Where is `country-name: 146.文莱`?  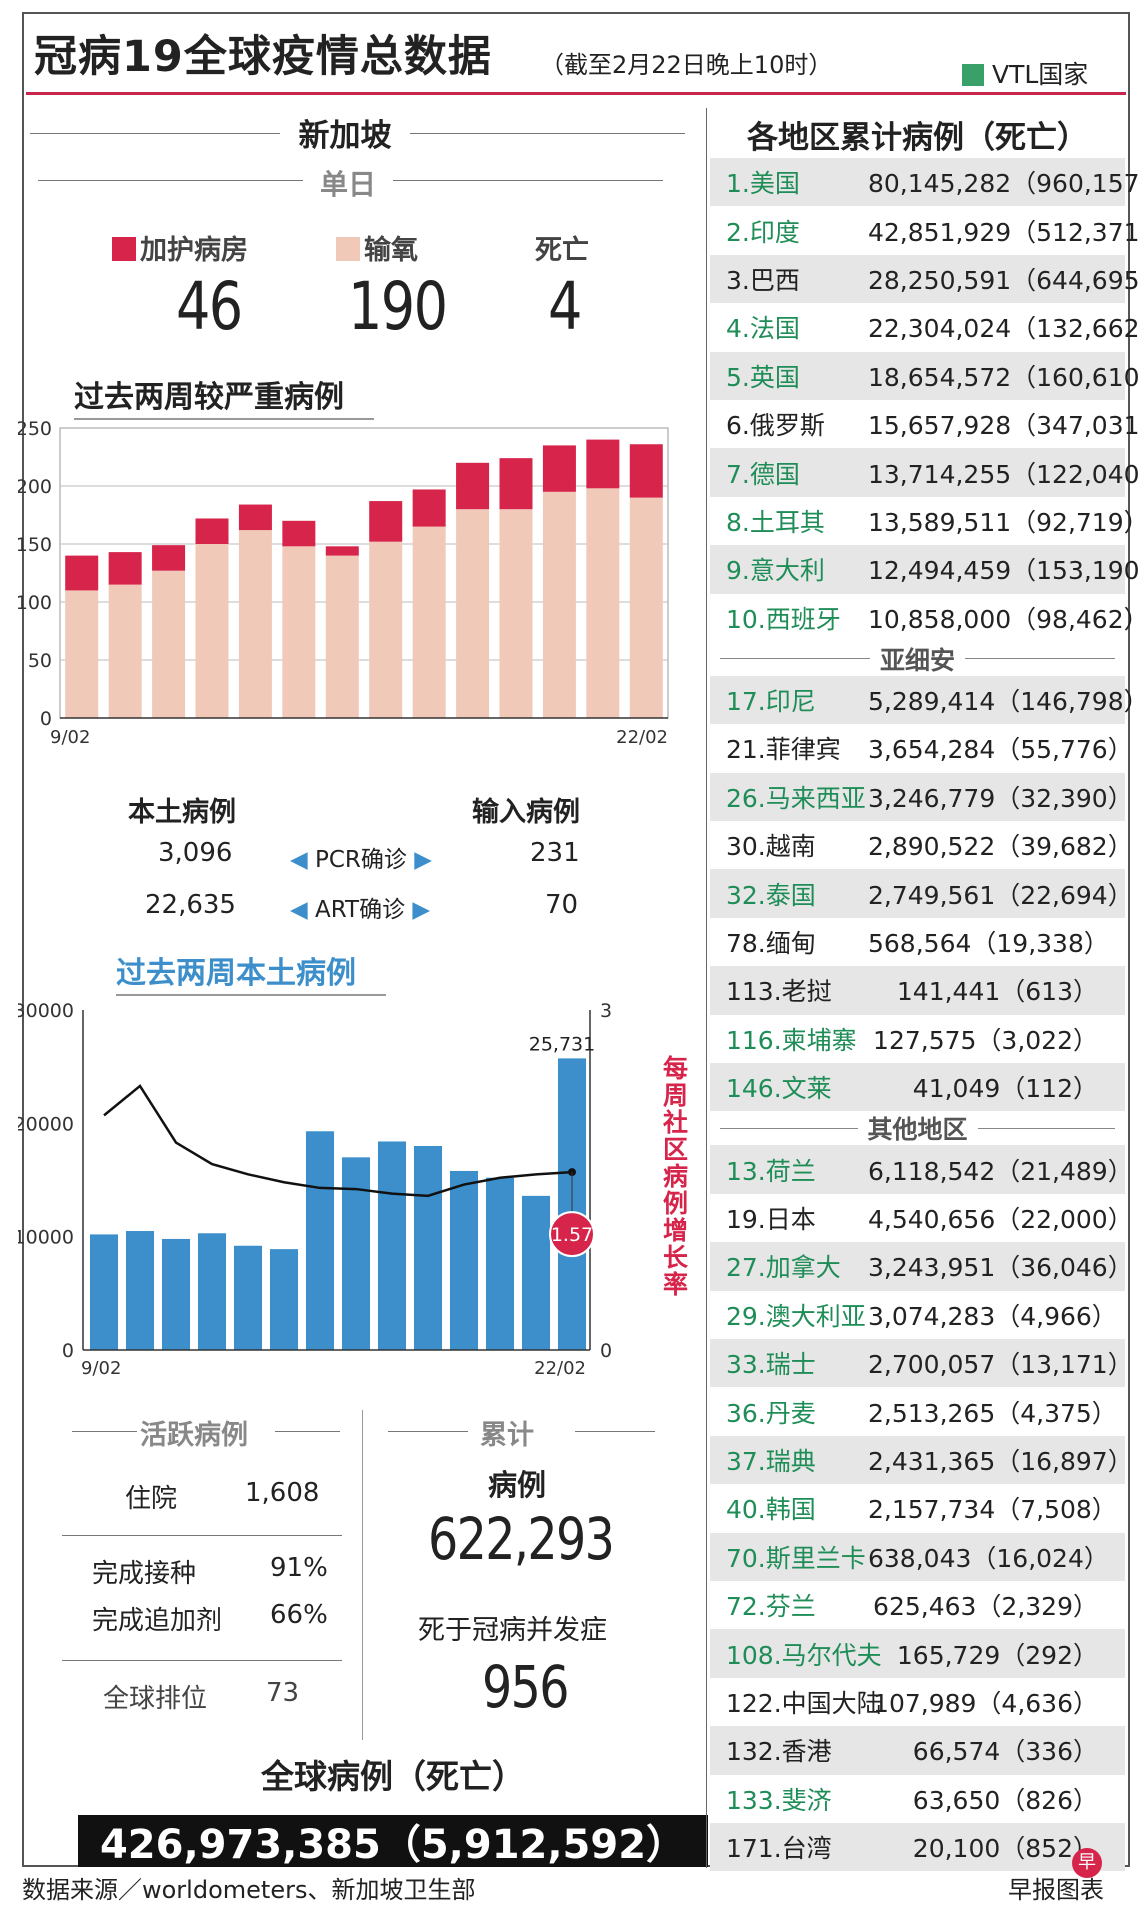 country-name: 146.文莱 is located at coordinates (779, 1089).